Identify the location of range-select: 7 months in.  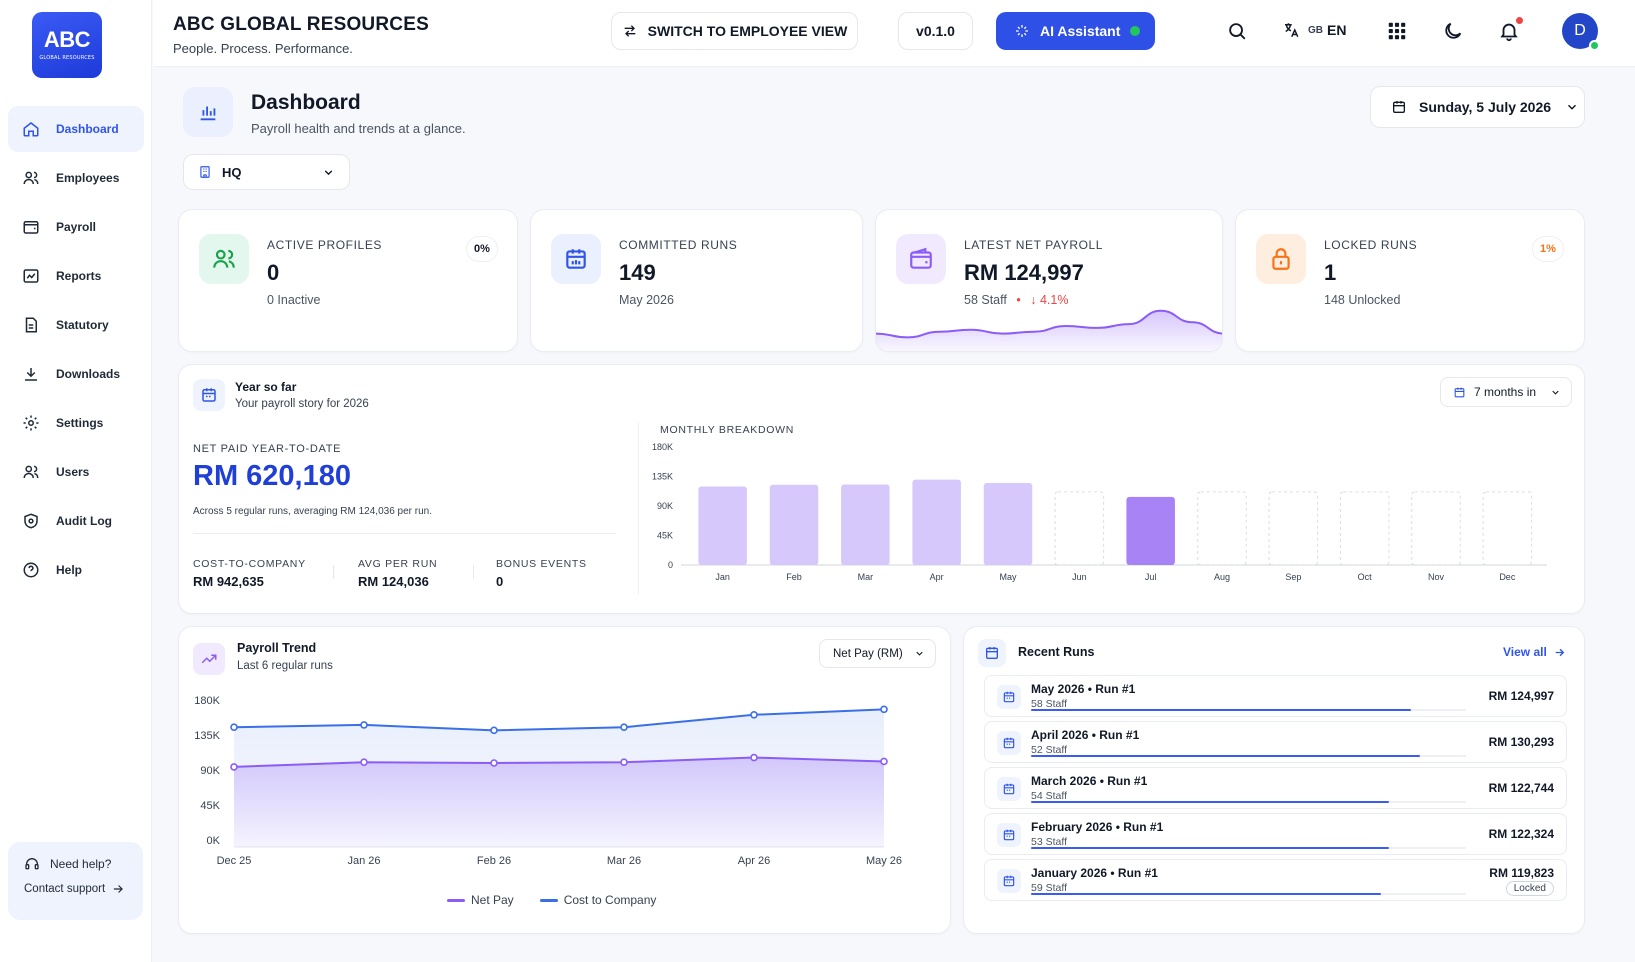
(1506, 392).